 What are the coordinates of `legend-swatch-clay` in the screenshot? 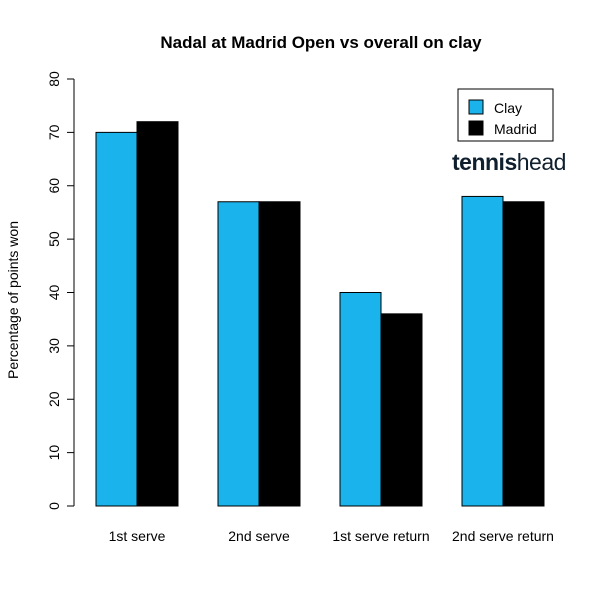 It's located at (476, 107).